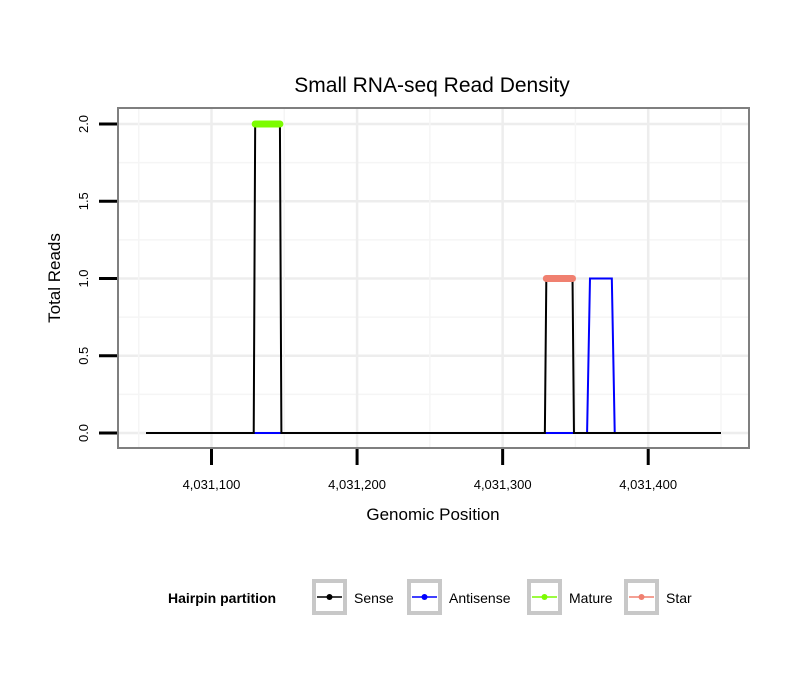 The height and width of the screenshot is (690, 810). I want to click on x-tick-label: 4,031,100, so click(212, 484).